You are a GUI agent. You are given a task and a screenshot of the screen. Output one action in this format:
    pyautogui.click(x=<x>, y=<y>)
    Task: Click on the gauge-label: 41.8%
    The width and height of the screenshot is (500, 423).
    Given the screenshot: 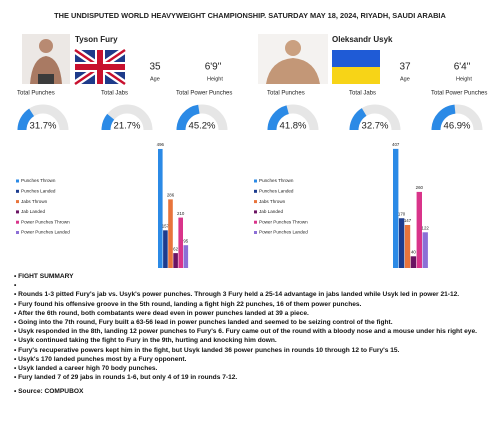 What is the action you would take?
    pyautogui.click(x=293, y=126)
    